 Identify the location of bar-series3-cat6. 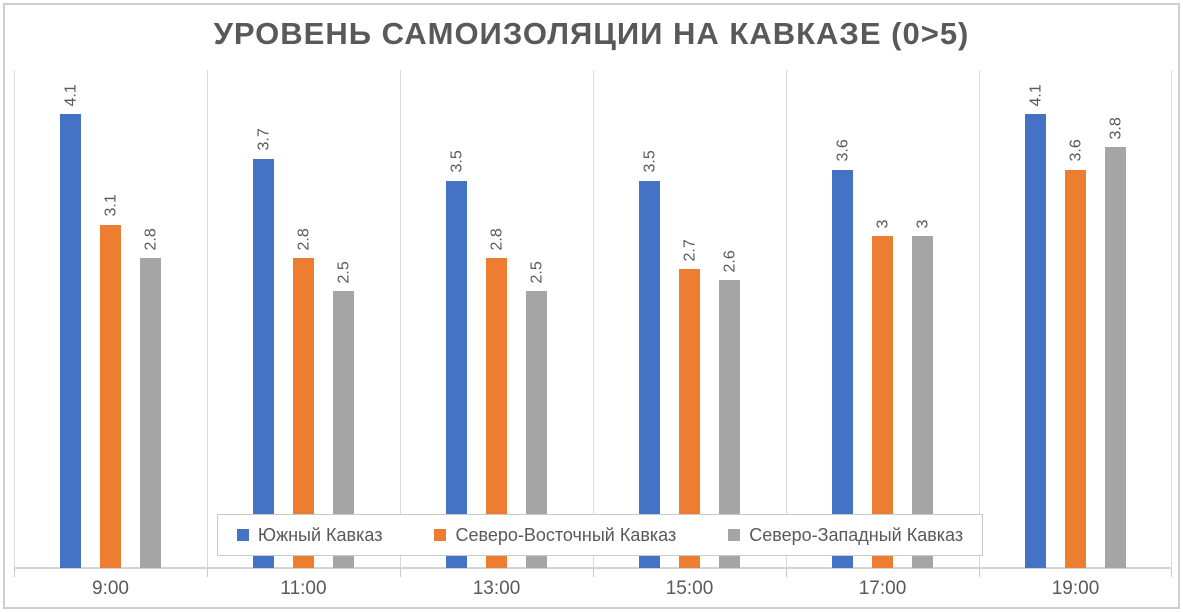
(1115, 357).